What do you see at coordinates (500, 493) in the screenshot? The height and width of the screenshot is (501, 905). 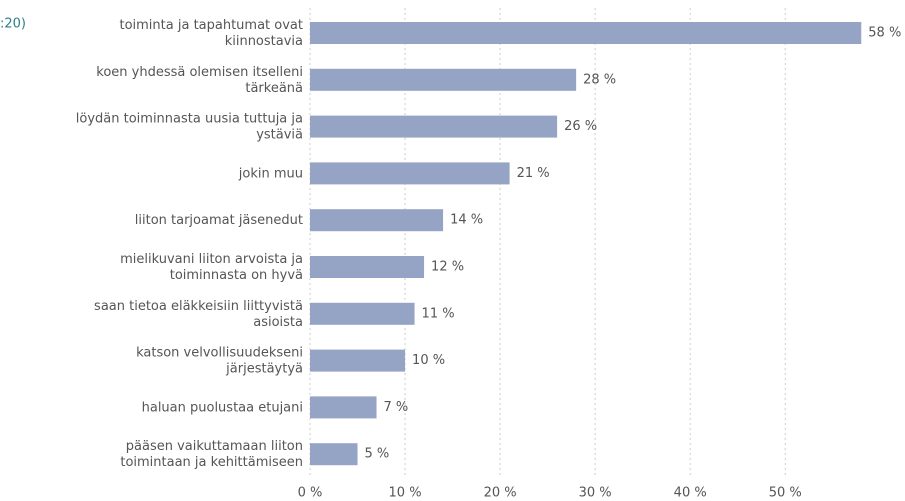 I see `x-tick-label: 20 %` at bounding box center [500, 493].